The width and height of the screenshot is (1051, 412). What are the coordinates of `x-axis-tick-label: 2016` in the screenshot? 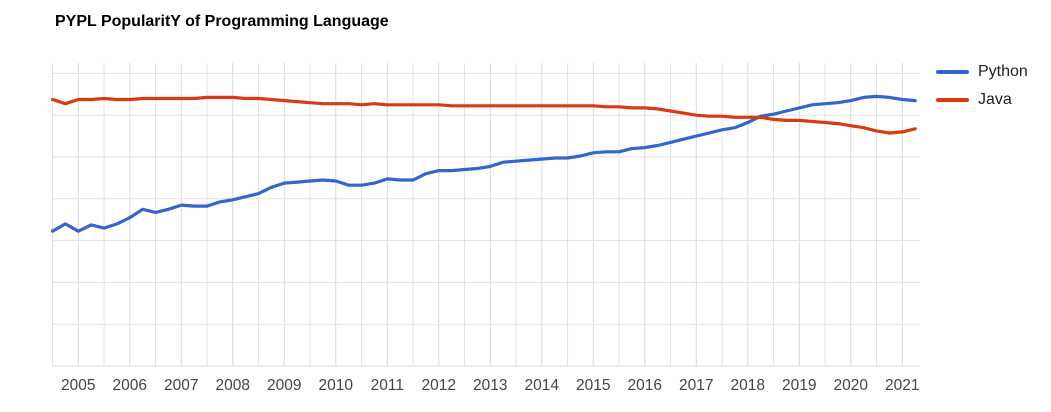 It's located at (645, 385).